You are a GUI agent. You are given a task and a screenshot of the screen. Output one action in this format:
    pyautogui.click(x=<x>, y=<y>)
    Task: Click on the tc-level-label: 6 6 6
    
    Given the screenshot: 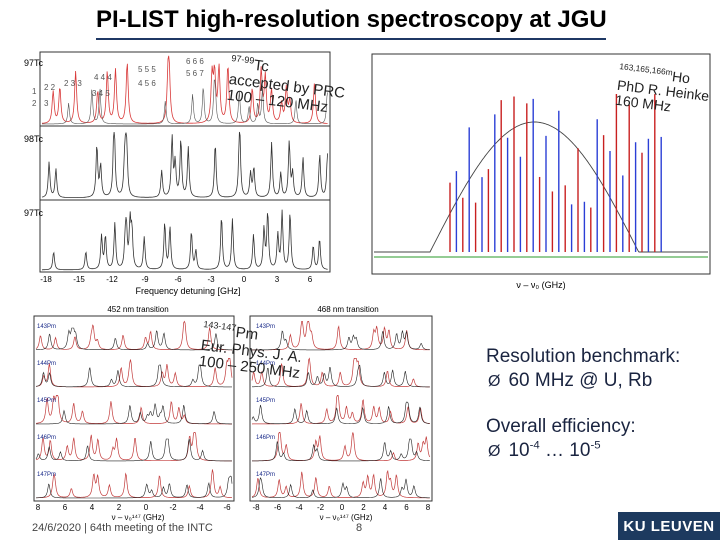 What is the action you would take?
    pyautogui.click(x=195, y=61)
    